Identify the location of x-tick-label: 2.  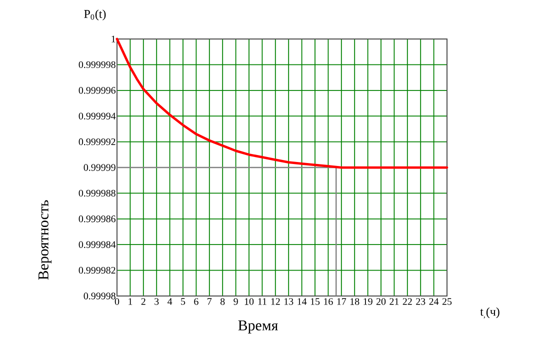
(143, 301).